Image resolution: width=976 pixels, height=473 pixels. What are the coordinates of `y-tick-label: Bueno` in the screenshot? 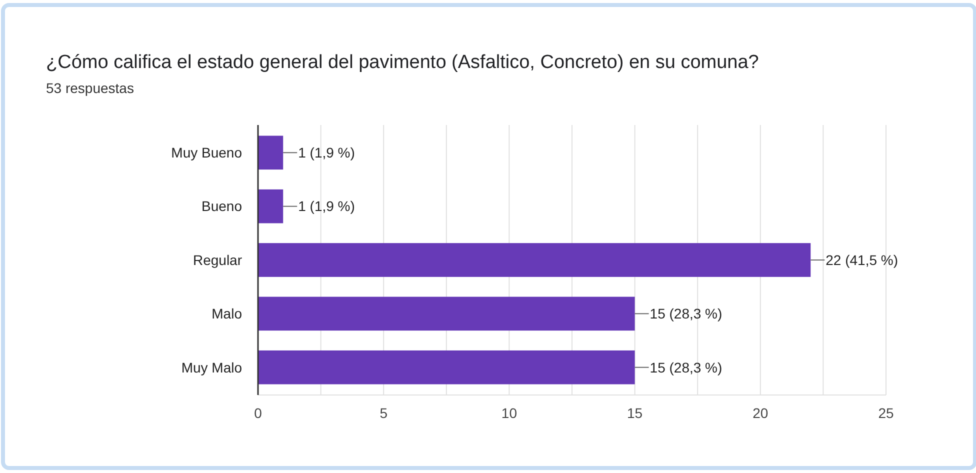 It's located at (222, 206).